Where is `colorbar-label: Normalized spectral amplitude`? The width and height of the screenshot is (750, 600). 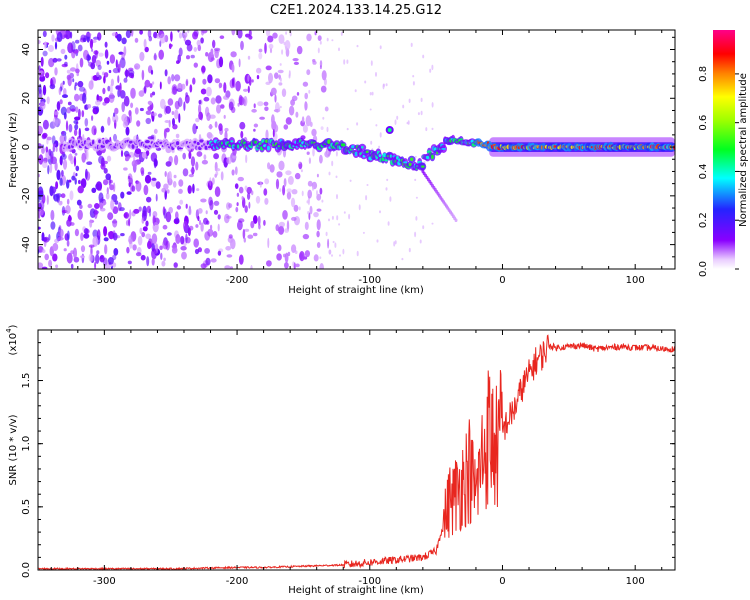
colorbar-label: Normalized spectral amplitude is located at coordinates (743, 150).